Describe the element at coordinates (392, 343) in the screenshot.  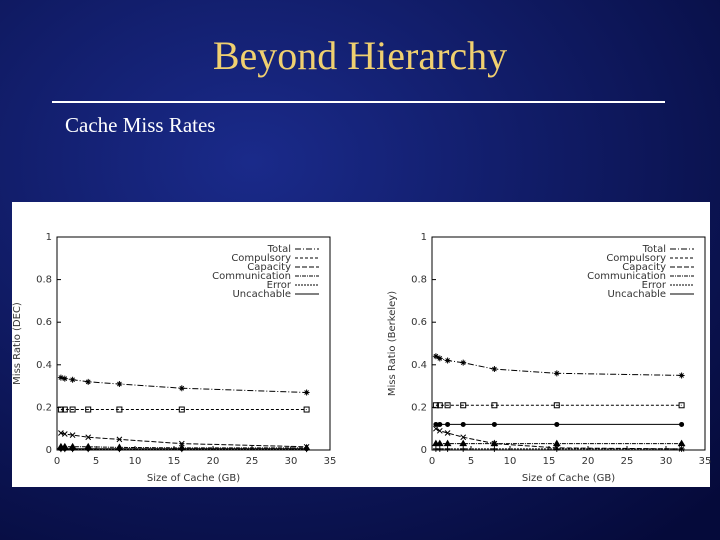
I see `y-axis-label: Miss Ratio (Berkeley)` at that location.